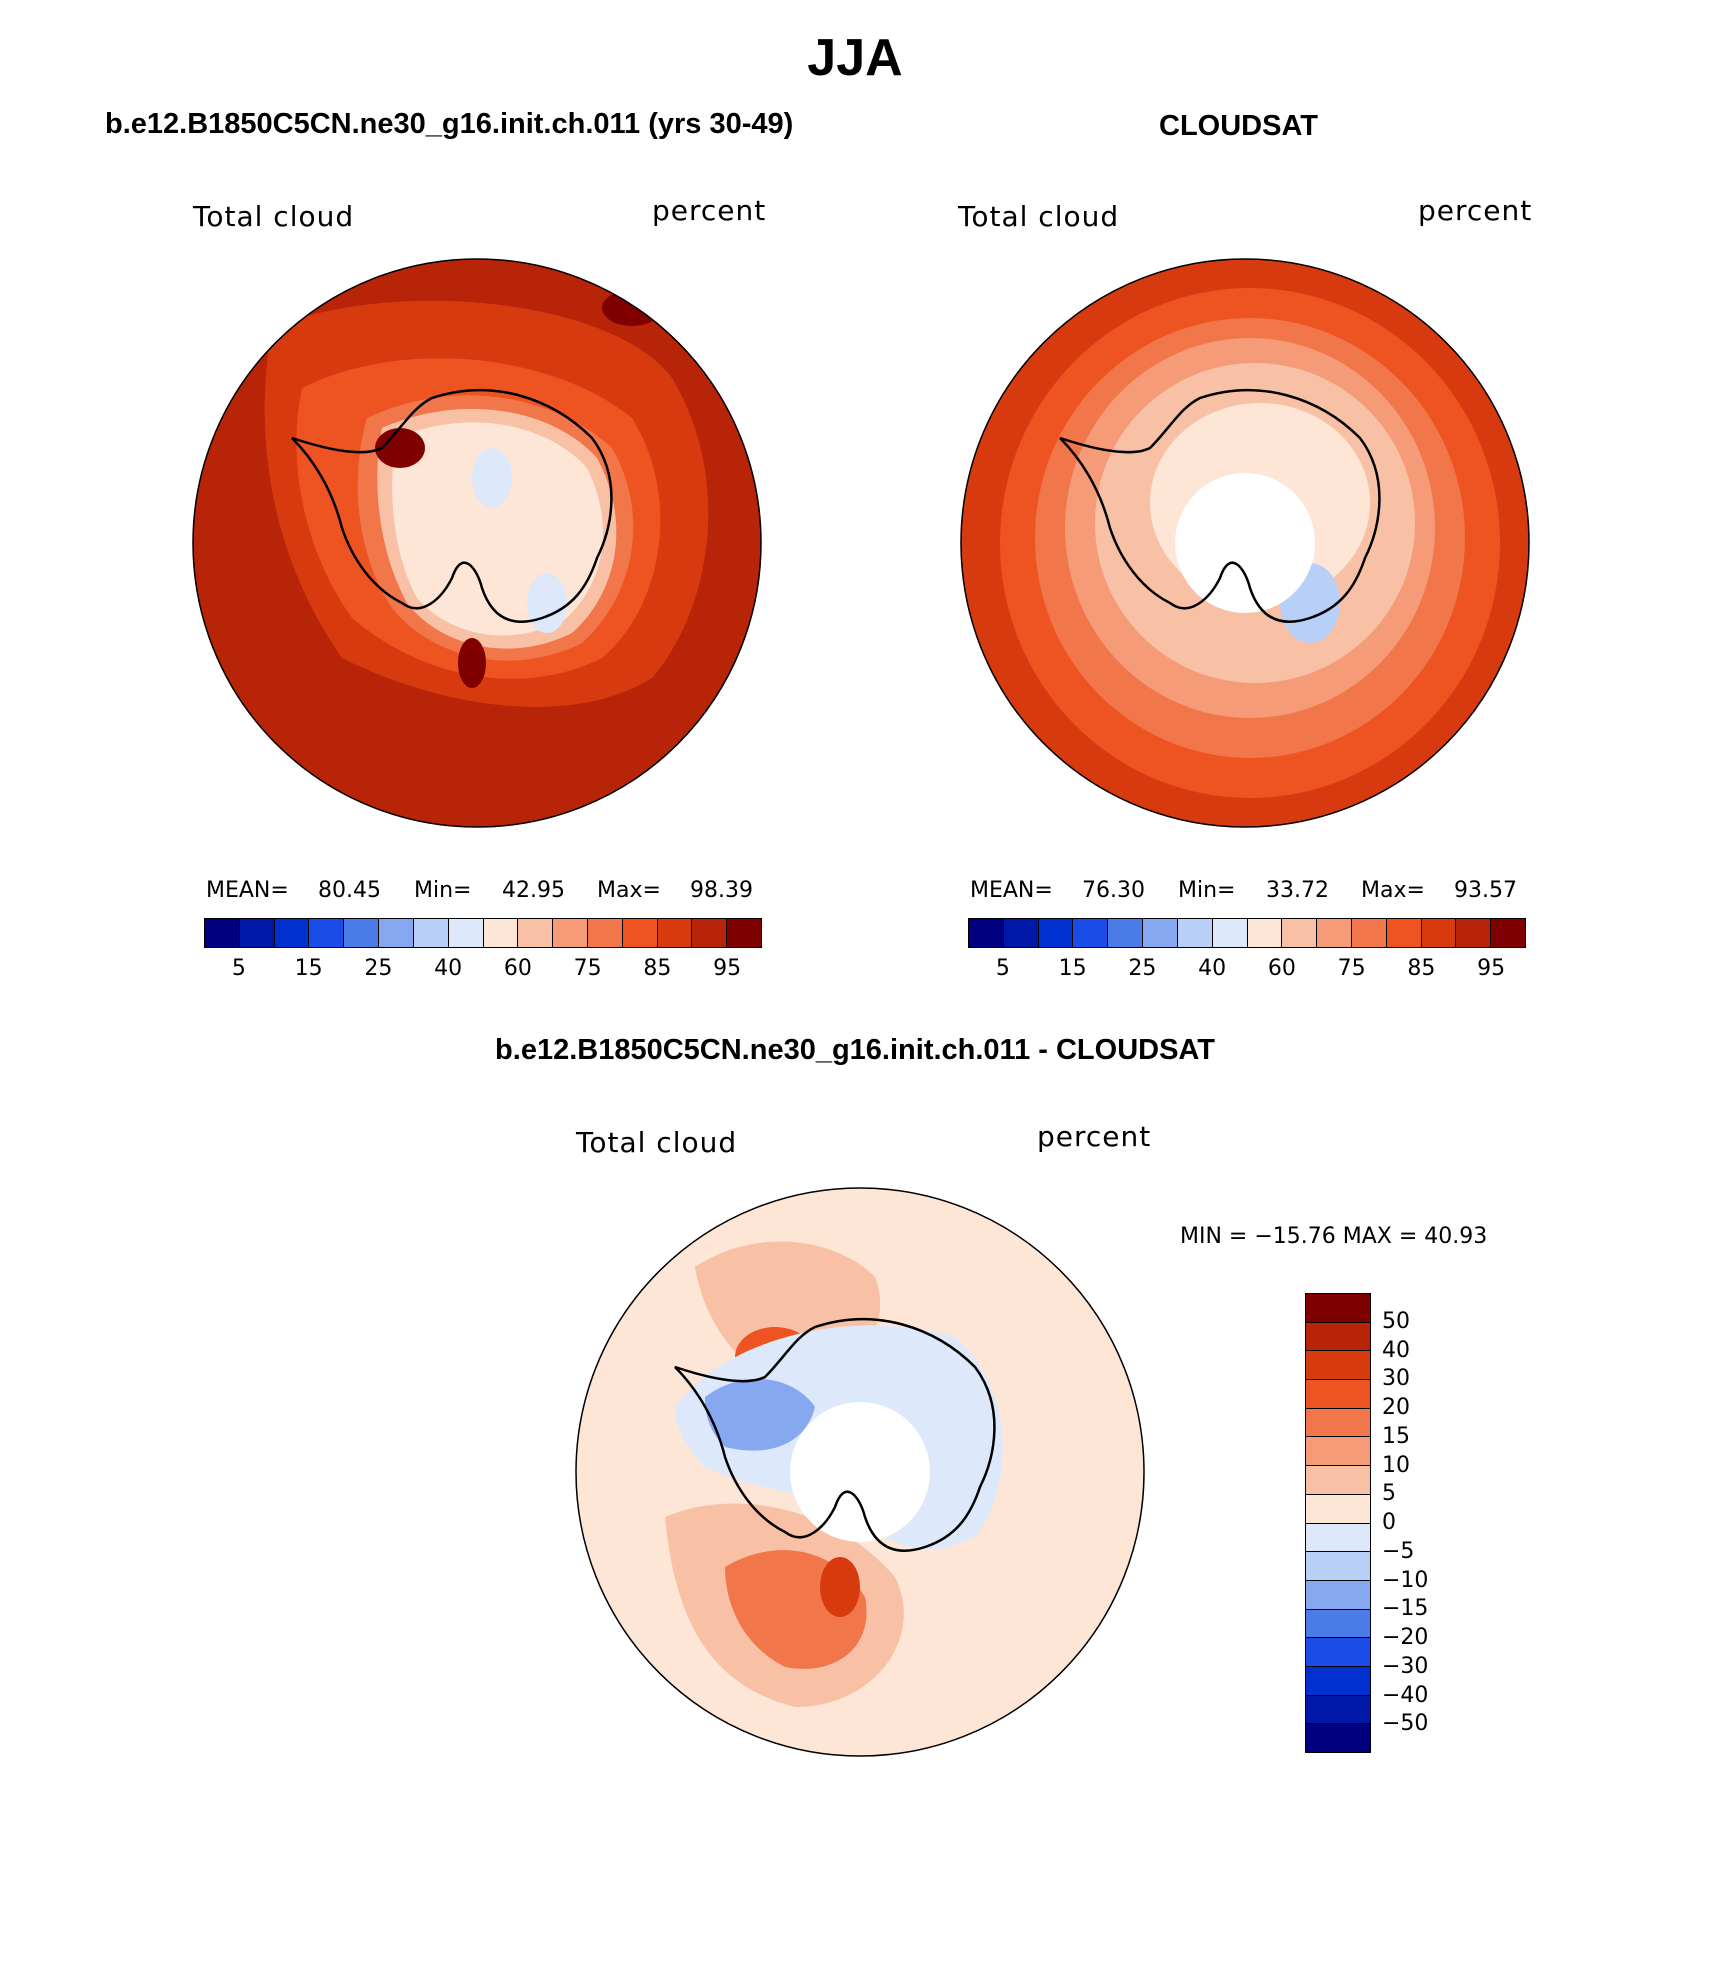 This screenshot has width=1710, height=1961. I want to click on panel1-variable-label: Total cloud, so click(274, 216).